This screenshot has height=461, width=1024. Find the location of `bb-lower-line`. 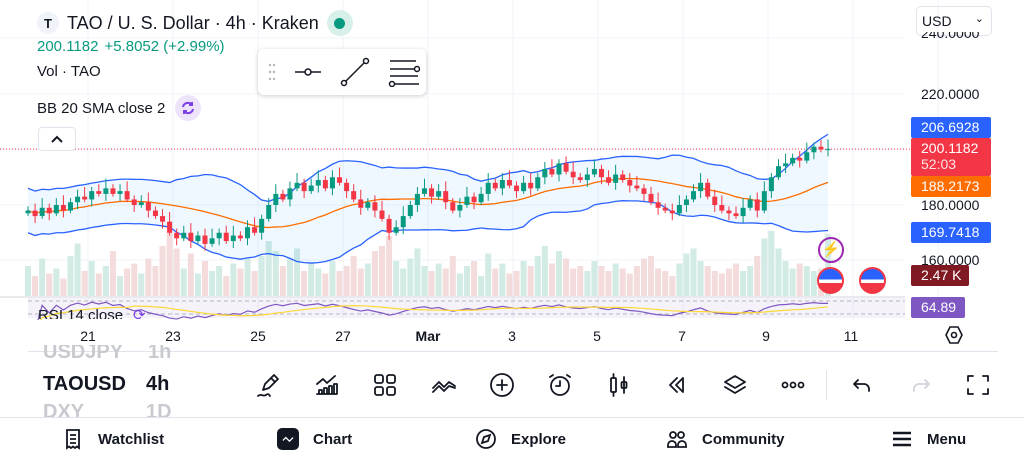

bb-lower-line is located at coordinates (428, 232).